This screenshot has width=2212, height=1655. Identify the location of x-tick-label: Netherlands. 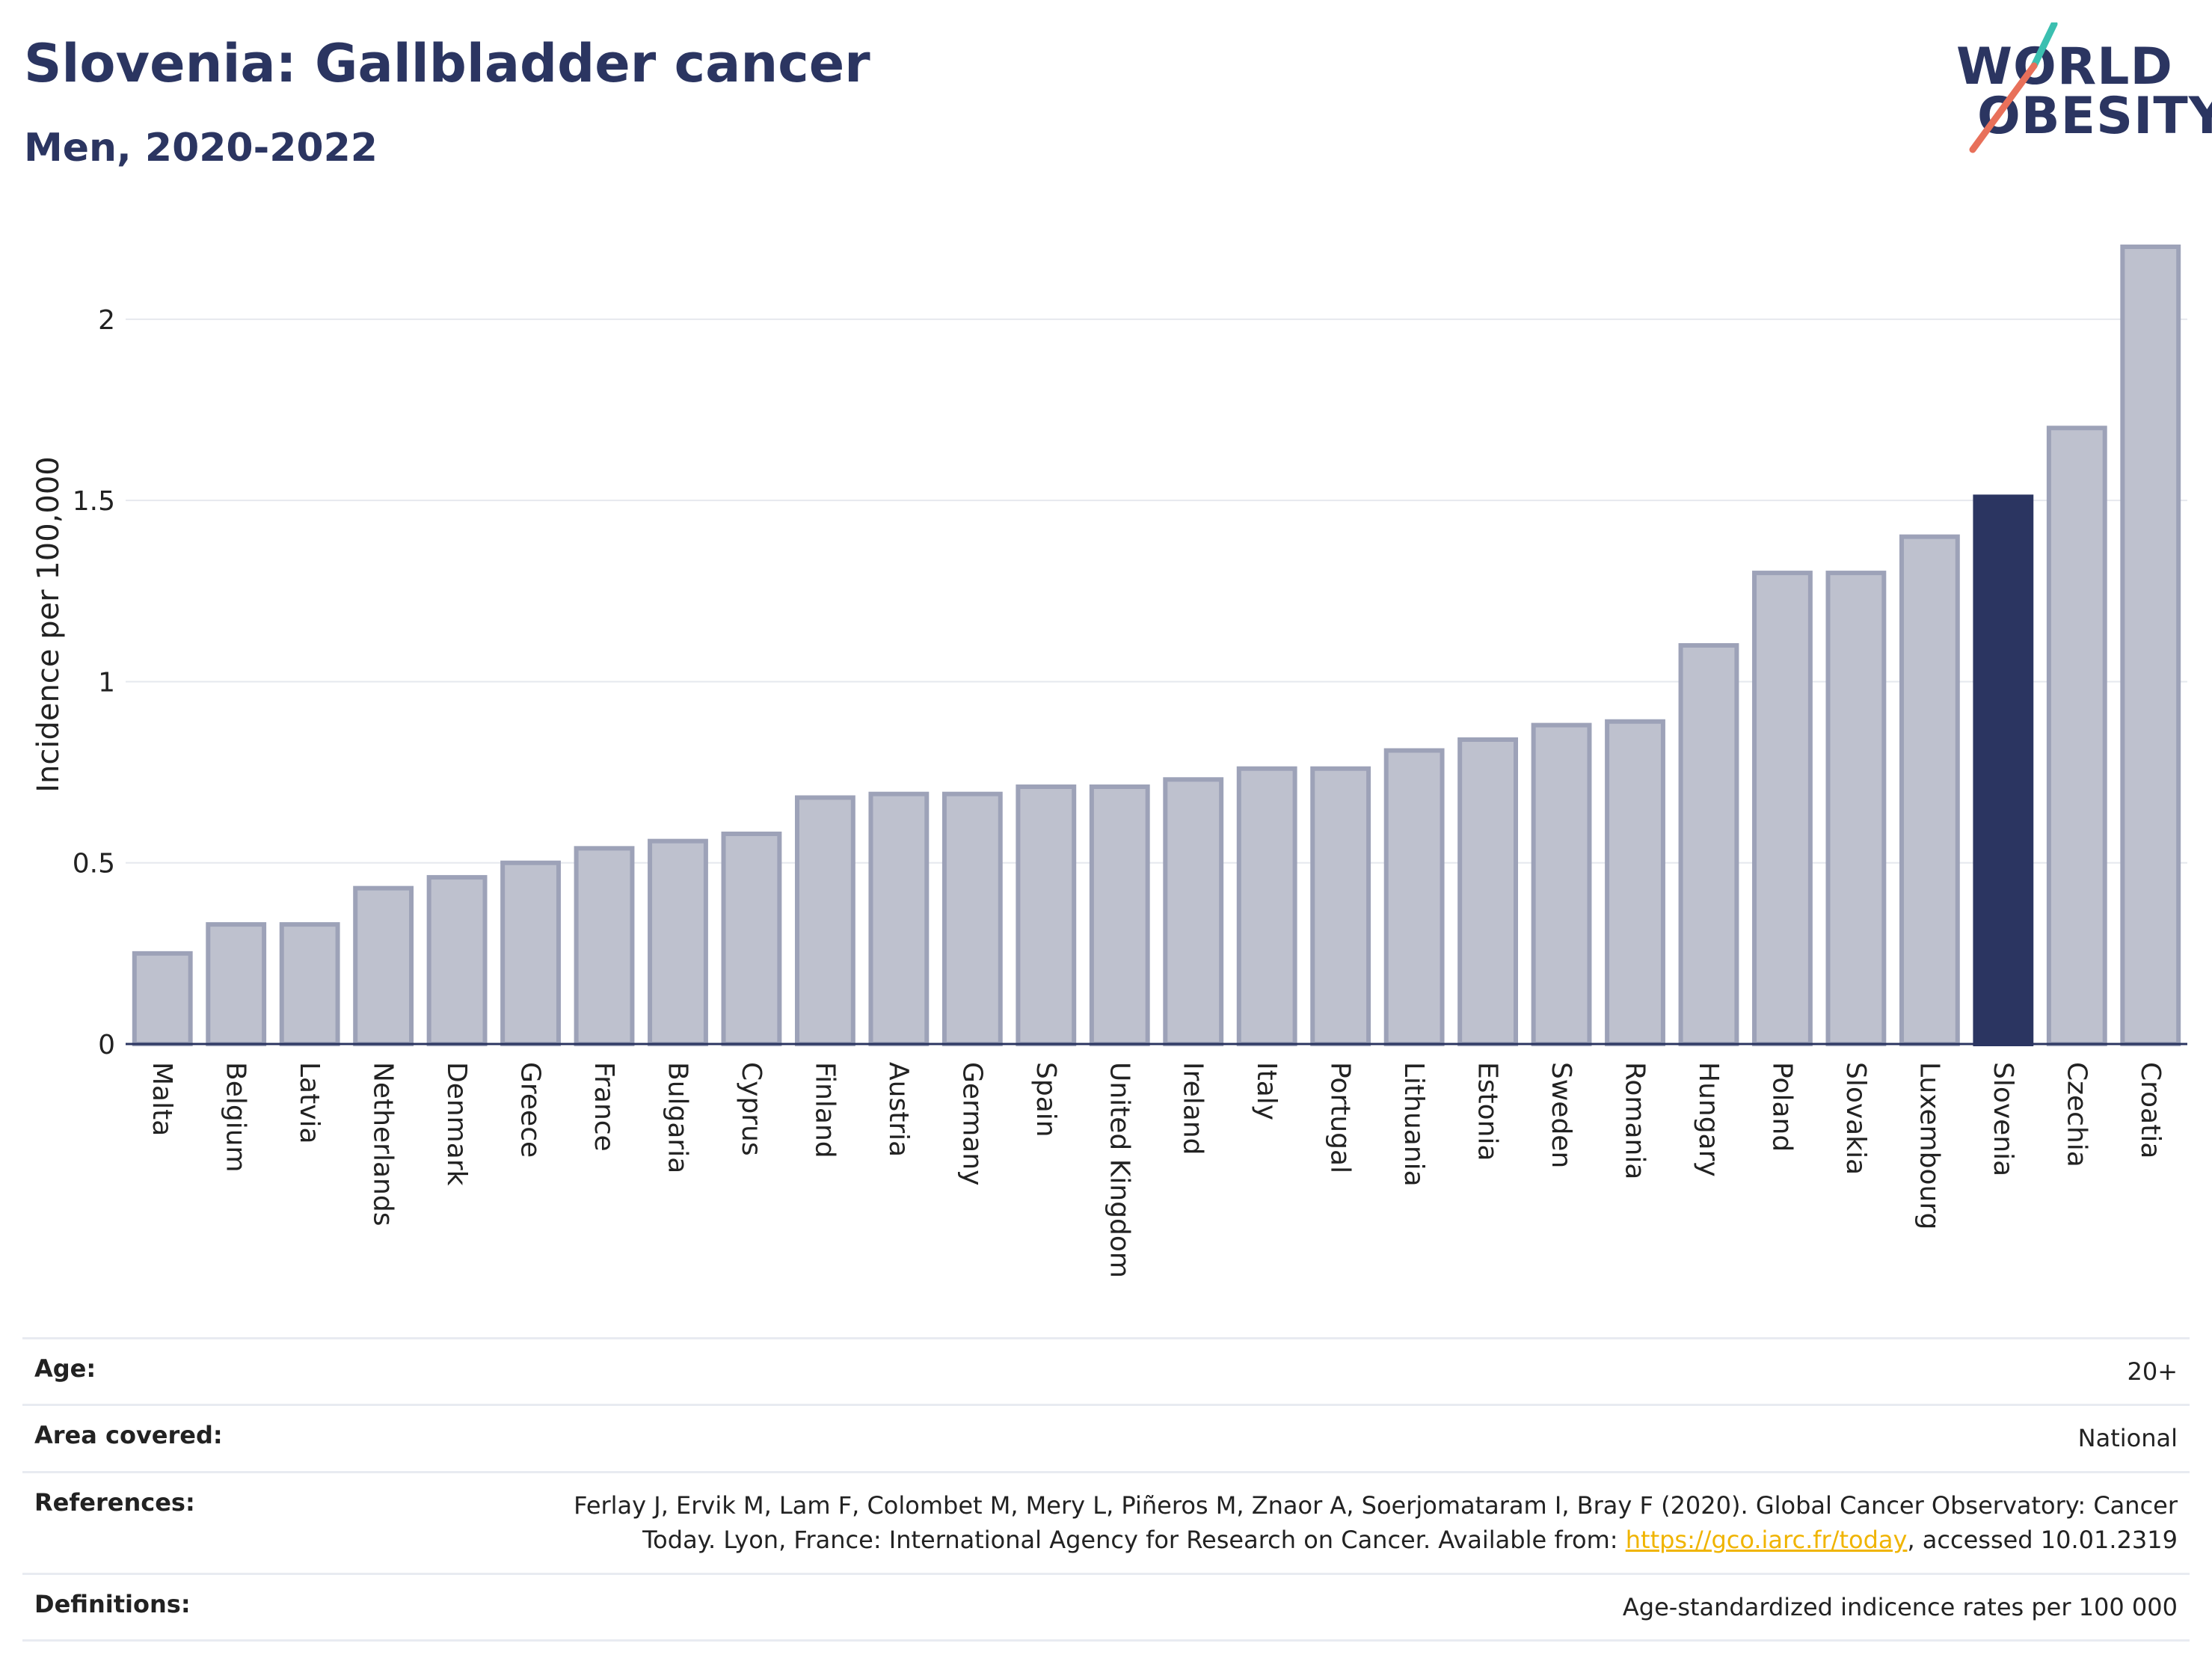
(384, 1144).